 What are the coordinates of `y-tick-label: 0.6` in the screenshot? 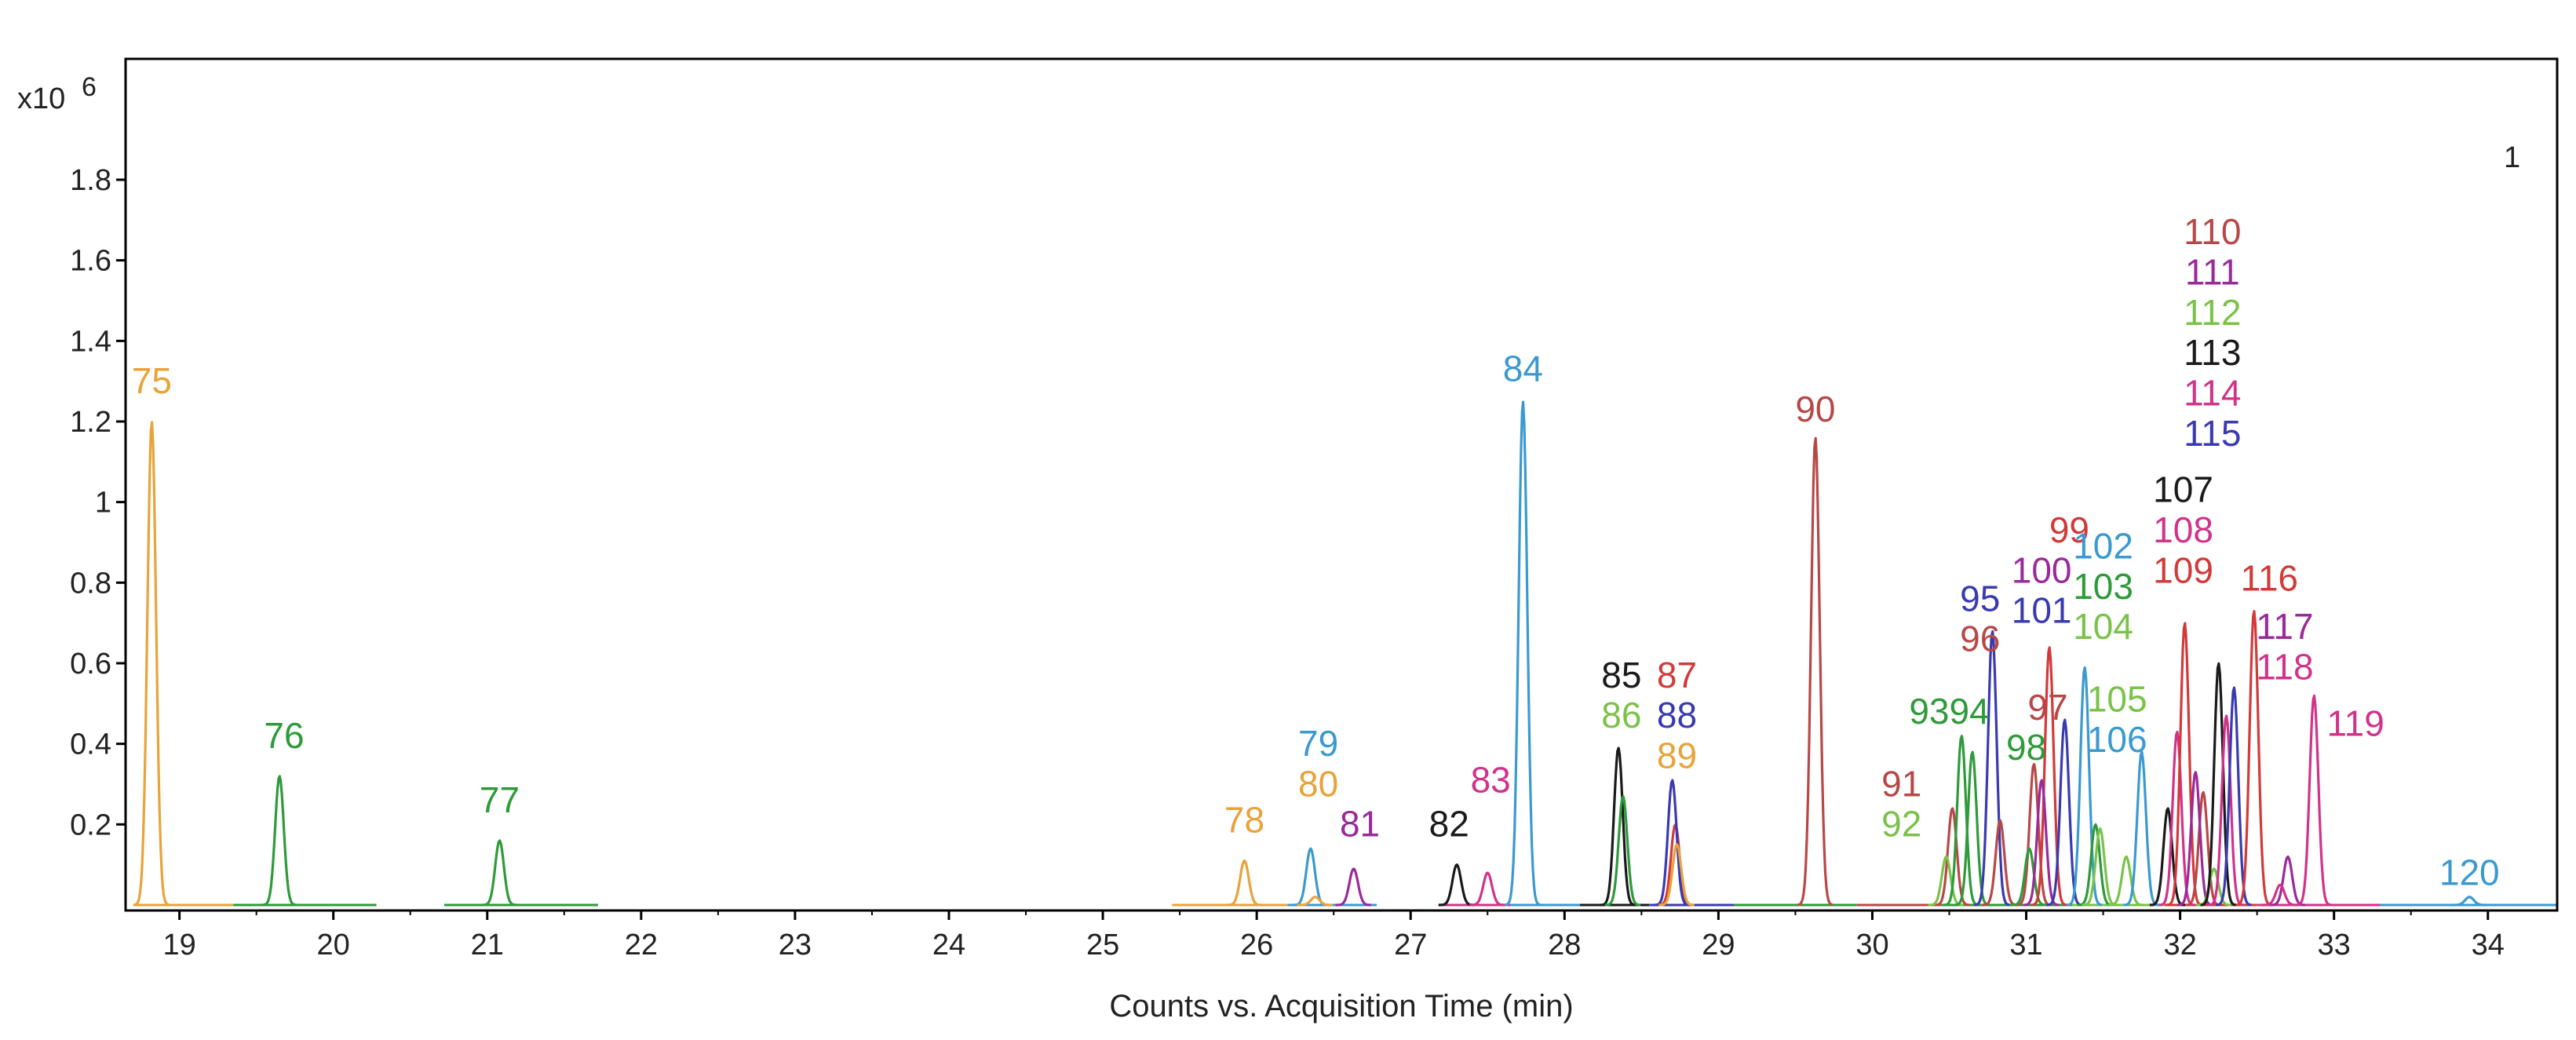 It's located at (90, 664).